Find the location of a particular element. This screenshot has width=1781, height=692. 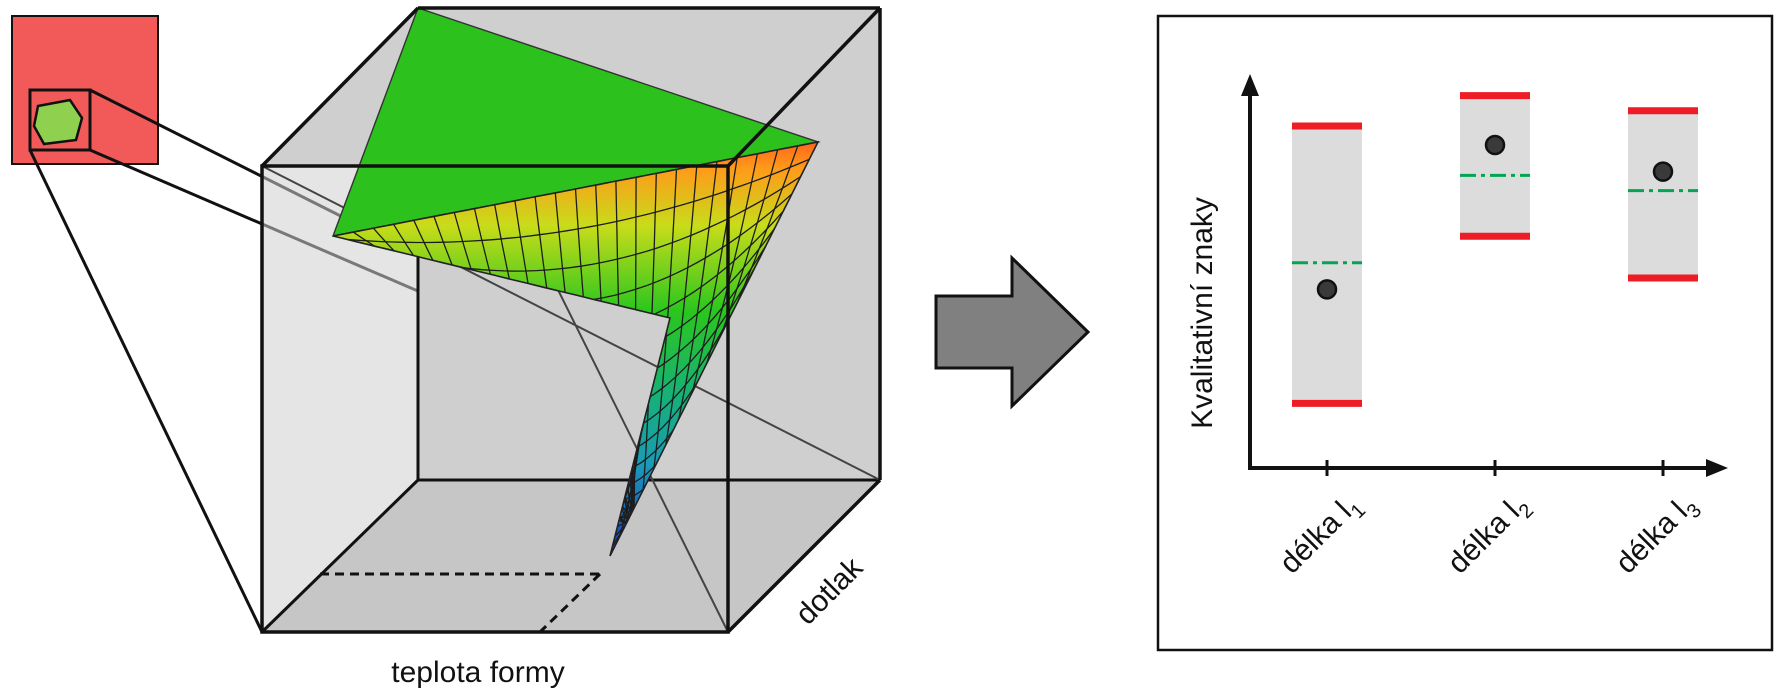

optimum-projection is located at coordinates (461, 603).